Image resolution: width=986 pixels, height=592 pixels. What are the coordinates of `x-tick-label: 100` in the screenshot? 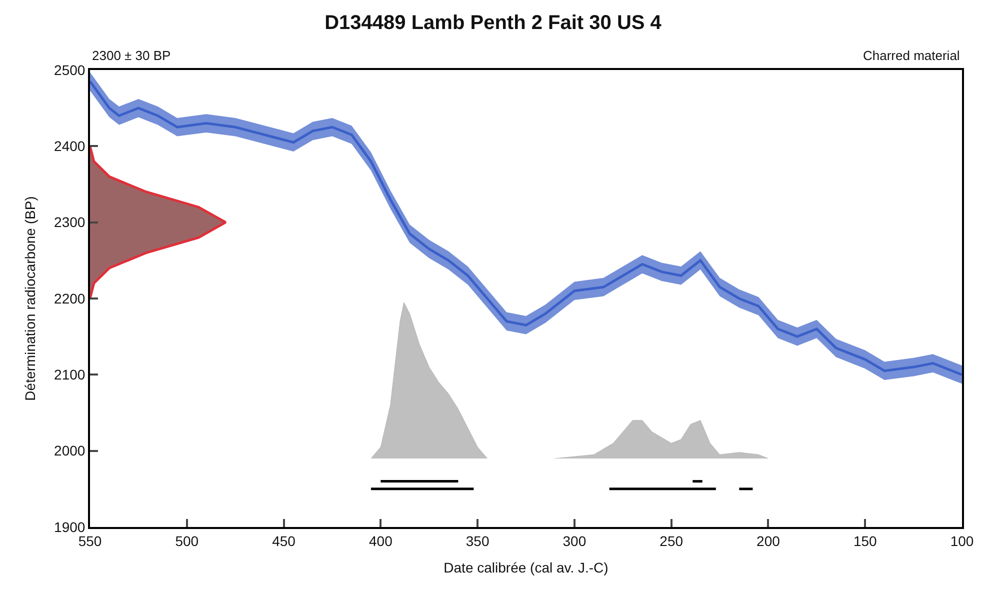 It's located at (962, 540).